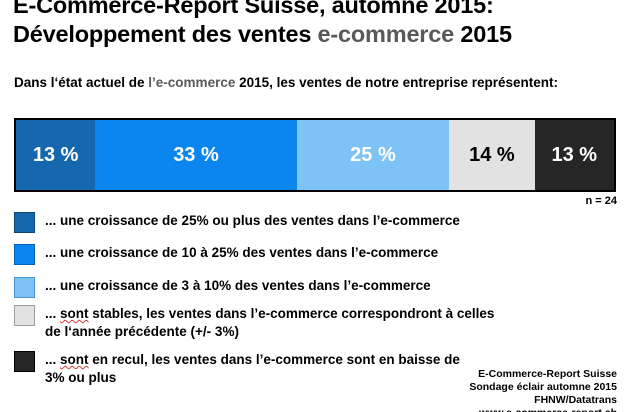 Image resolution: width=630 pixels, height=412 pixels. I want to click on bar-segment-growth-25plus: 13 %, so click(56, 155).